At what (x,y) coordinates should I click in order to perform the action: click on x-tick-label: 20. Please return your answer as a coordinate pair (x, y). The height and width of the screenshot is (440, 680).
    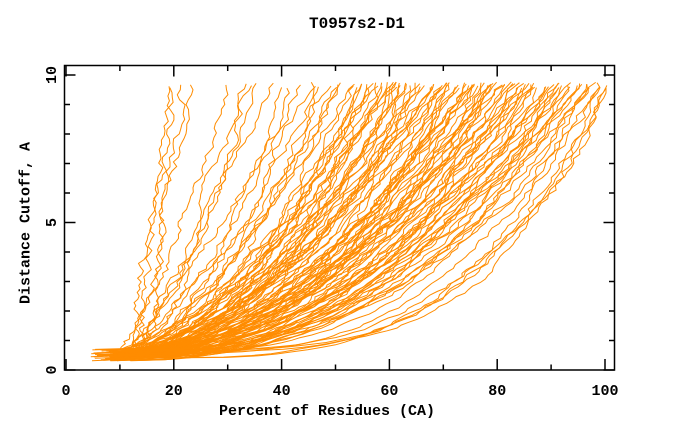
    Looking at the image, I should click on (174, 391).